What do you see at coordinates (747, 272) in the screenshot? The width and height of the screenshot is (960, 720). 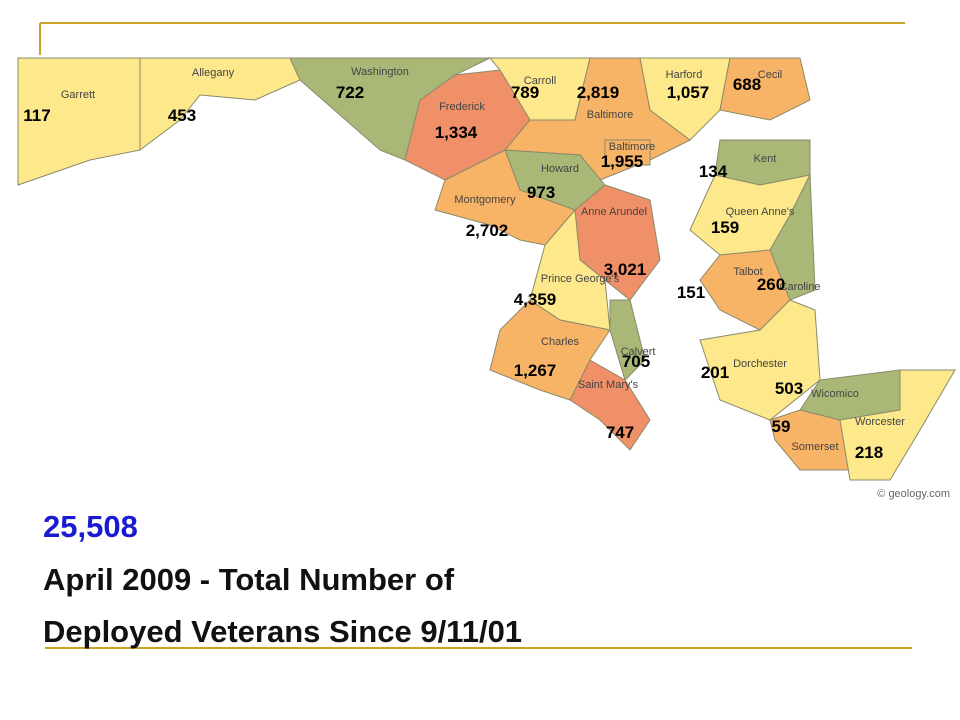 I see `county-name: Talbot` at bounding box center [747, 272].